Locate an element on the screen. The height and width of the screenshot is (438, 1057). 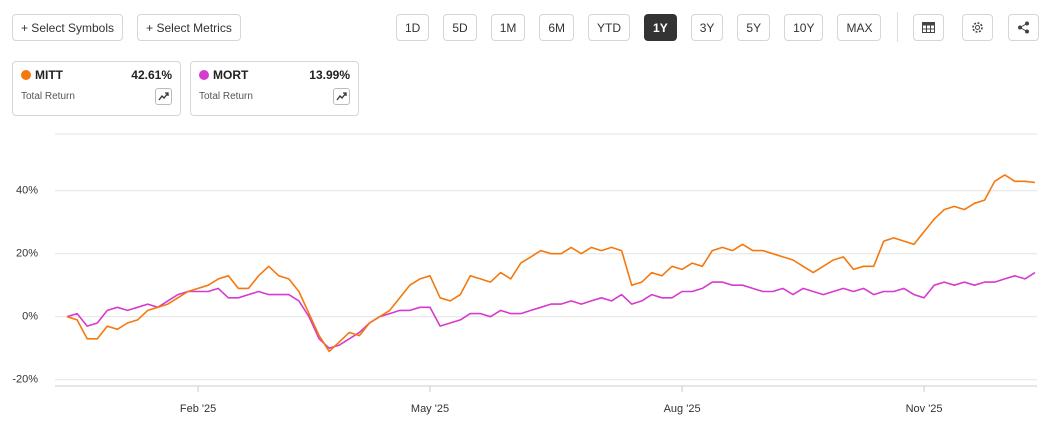
table-button is located at coordinates (928, 27).